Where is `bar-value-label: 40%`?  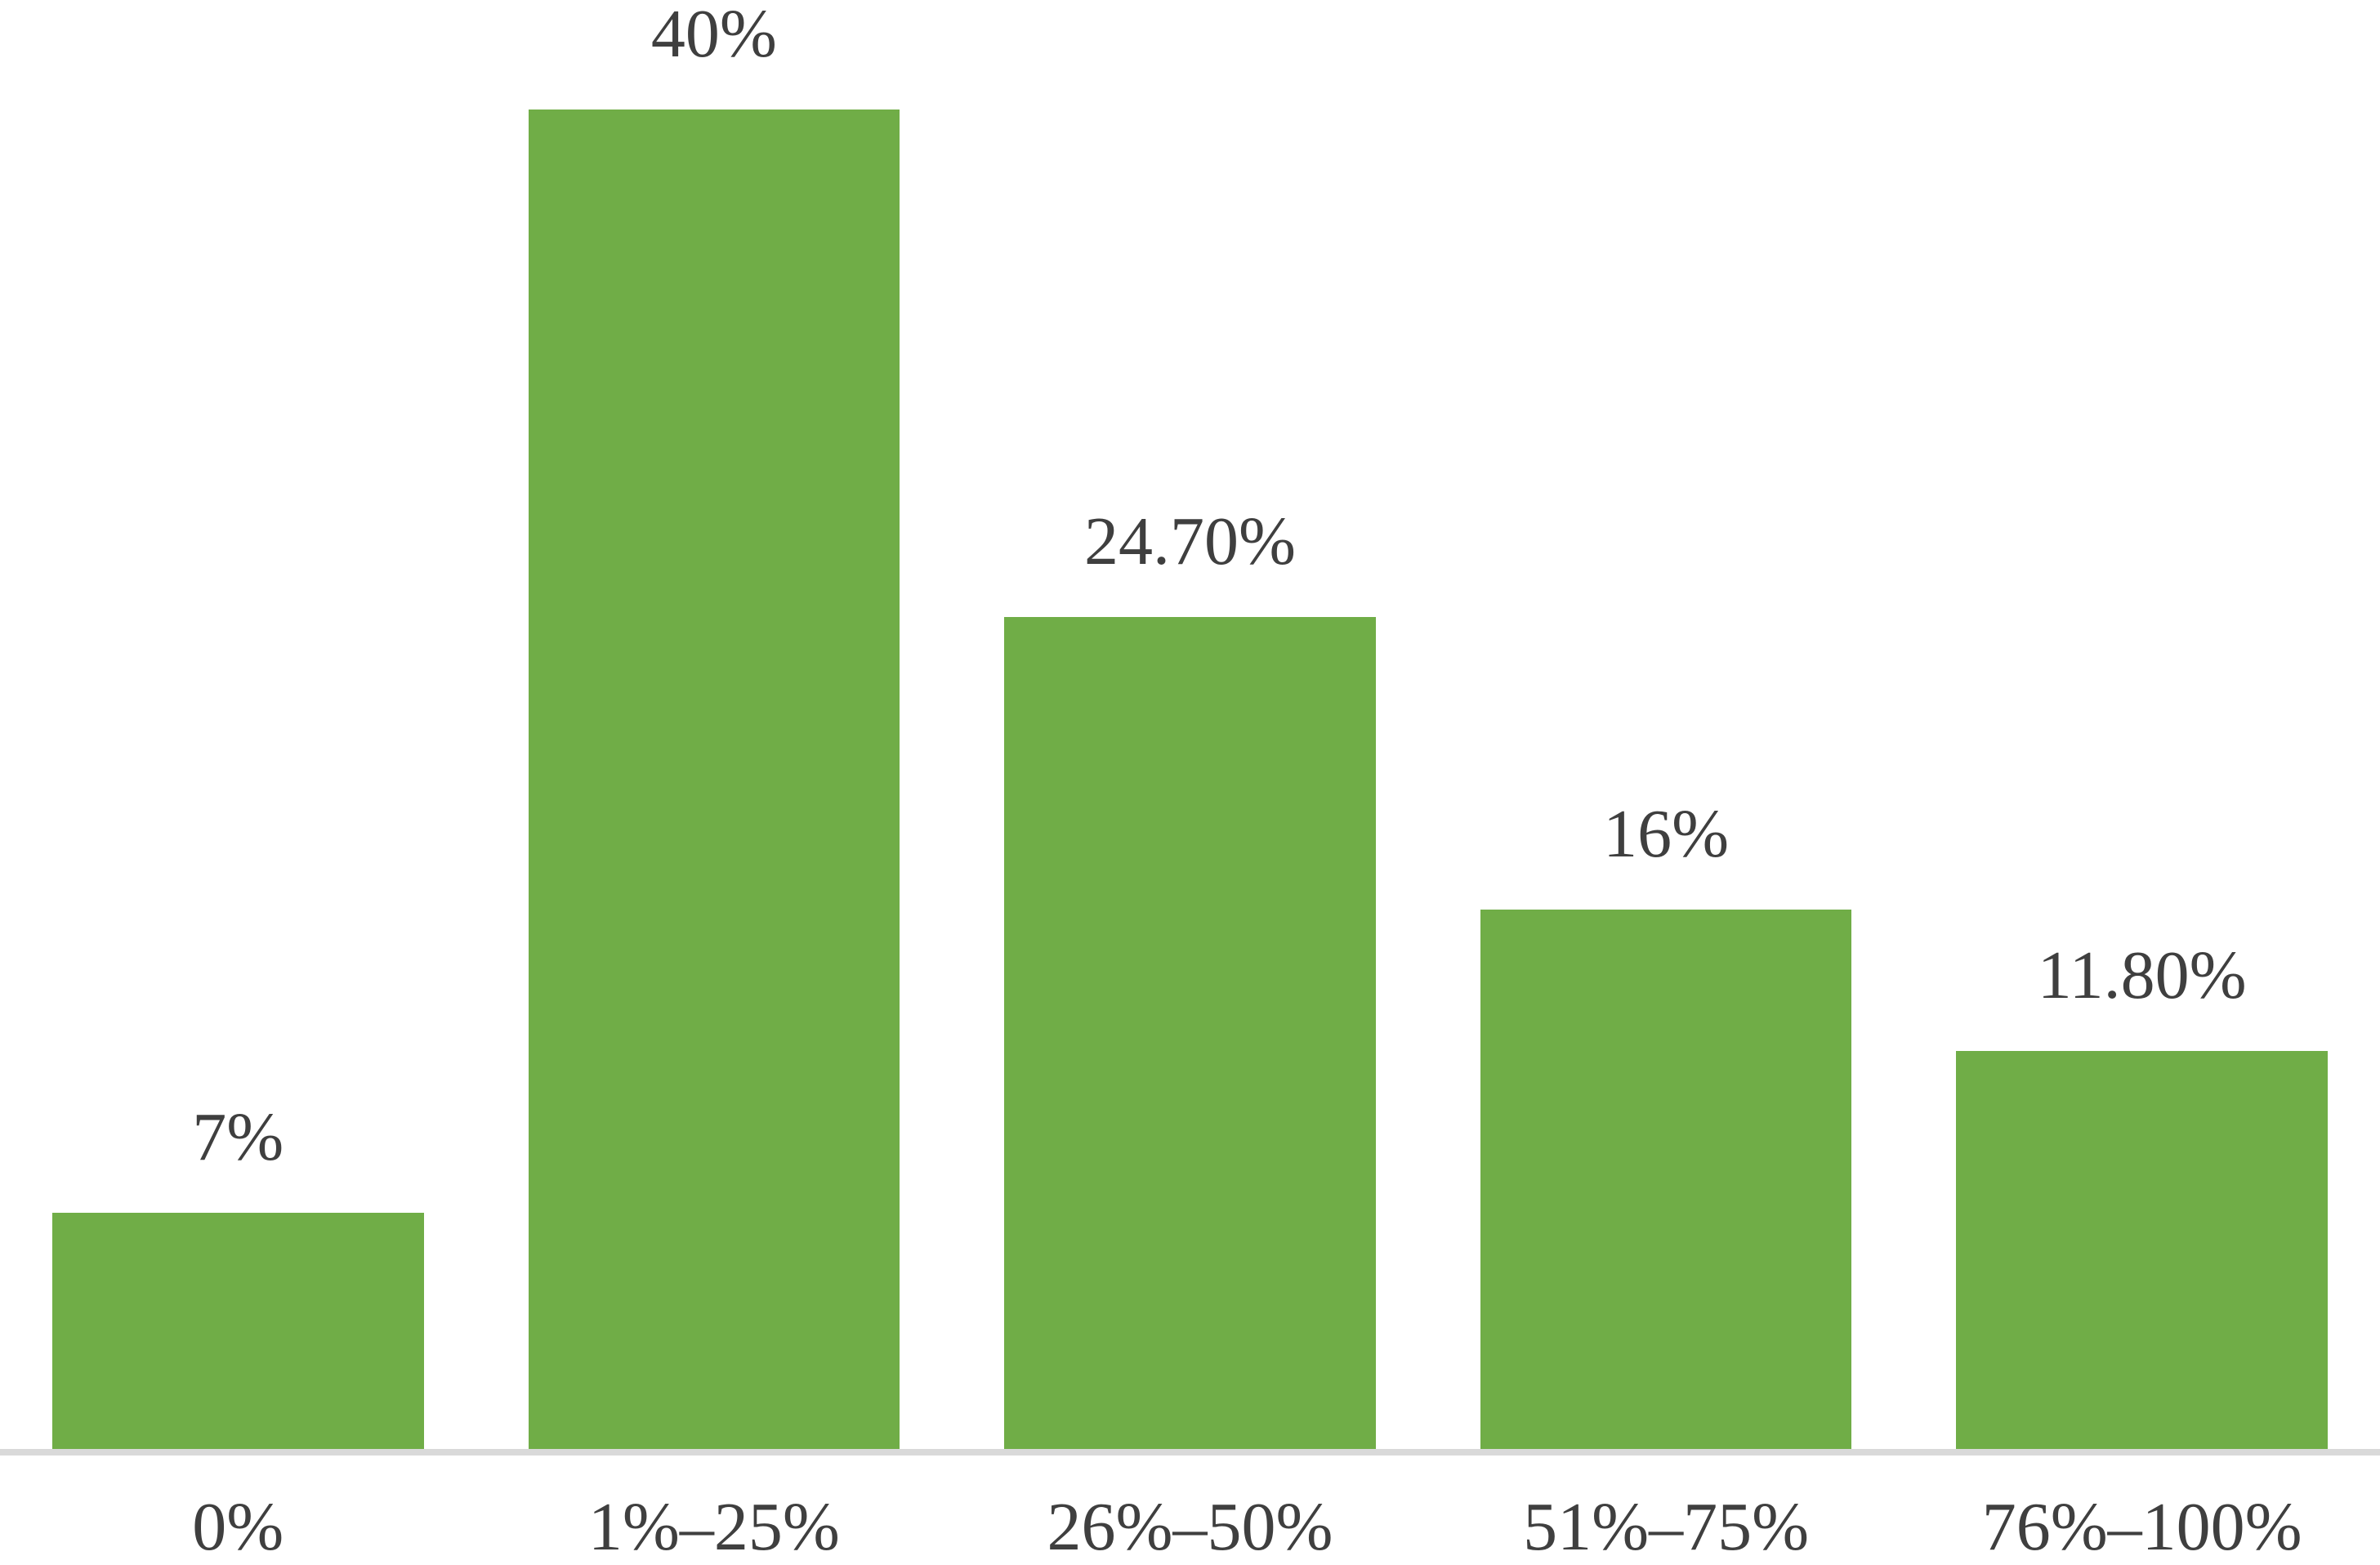 bar-value-label: 40% is located at coordinates (714, 36).